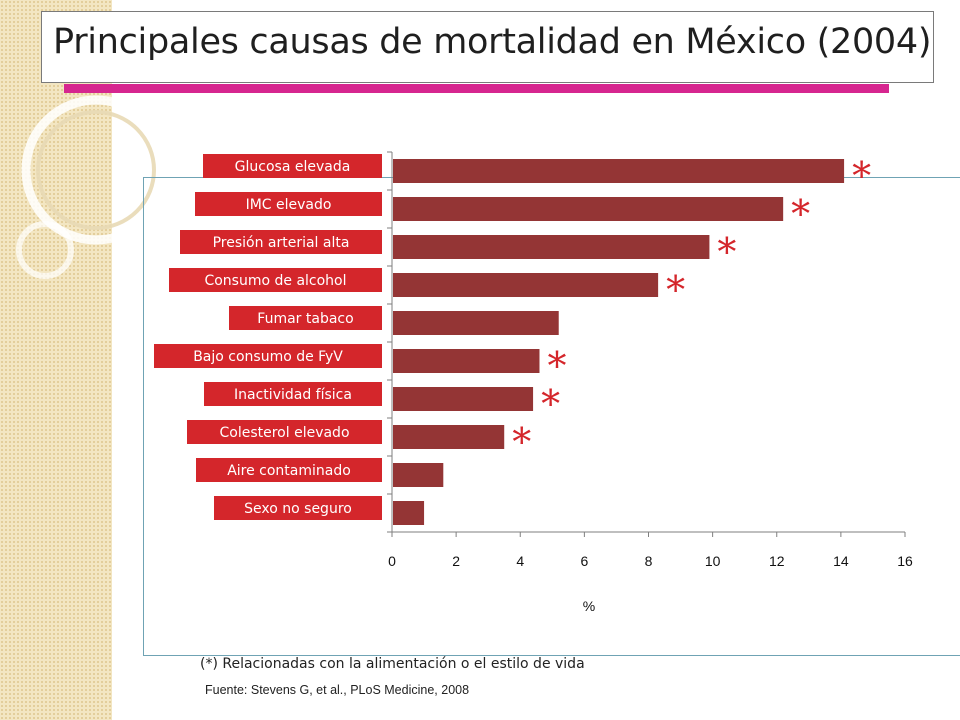  What do you see at coordinates (777, 561) in the screenshot?
I see `x-tick-label: 12` at bounding box center [777, 561].